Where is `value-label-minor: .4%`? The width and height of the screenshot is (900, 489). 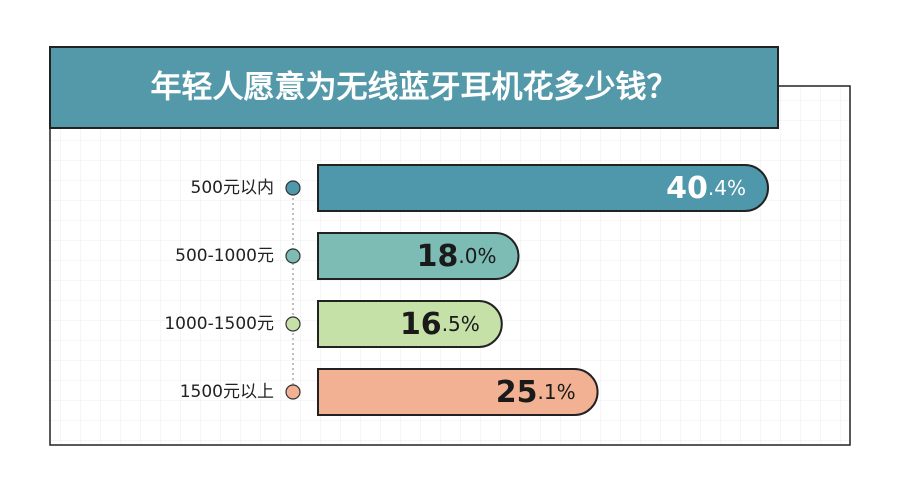 value-label-minor: .4% is located at coordinates (727, 188).